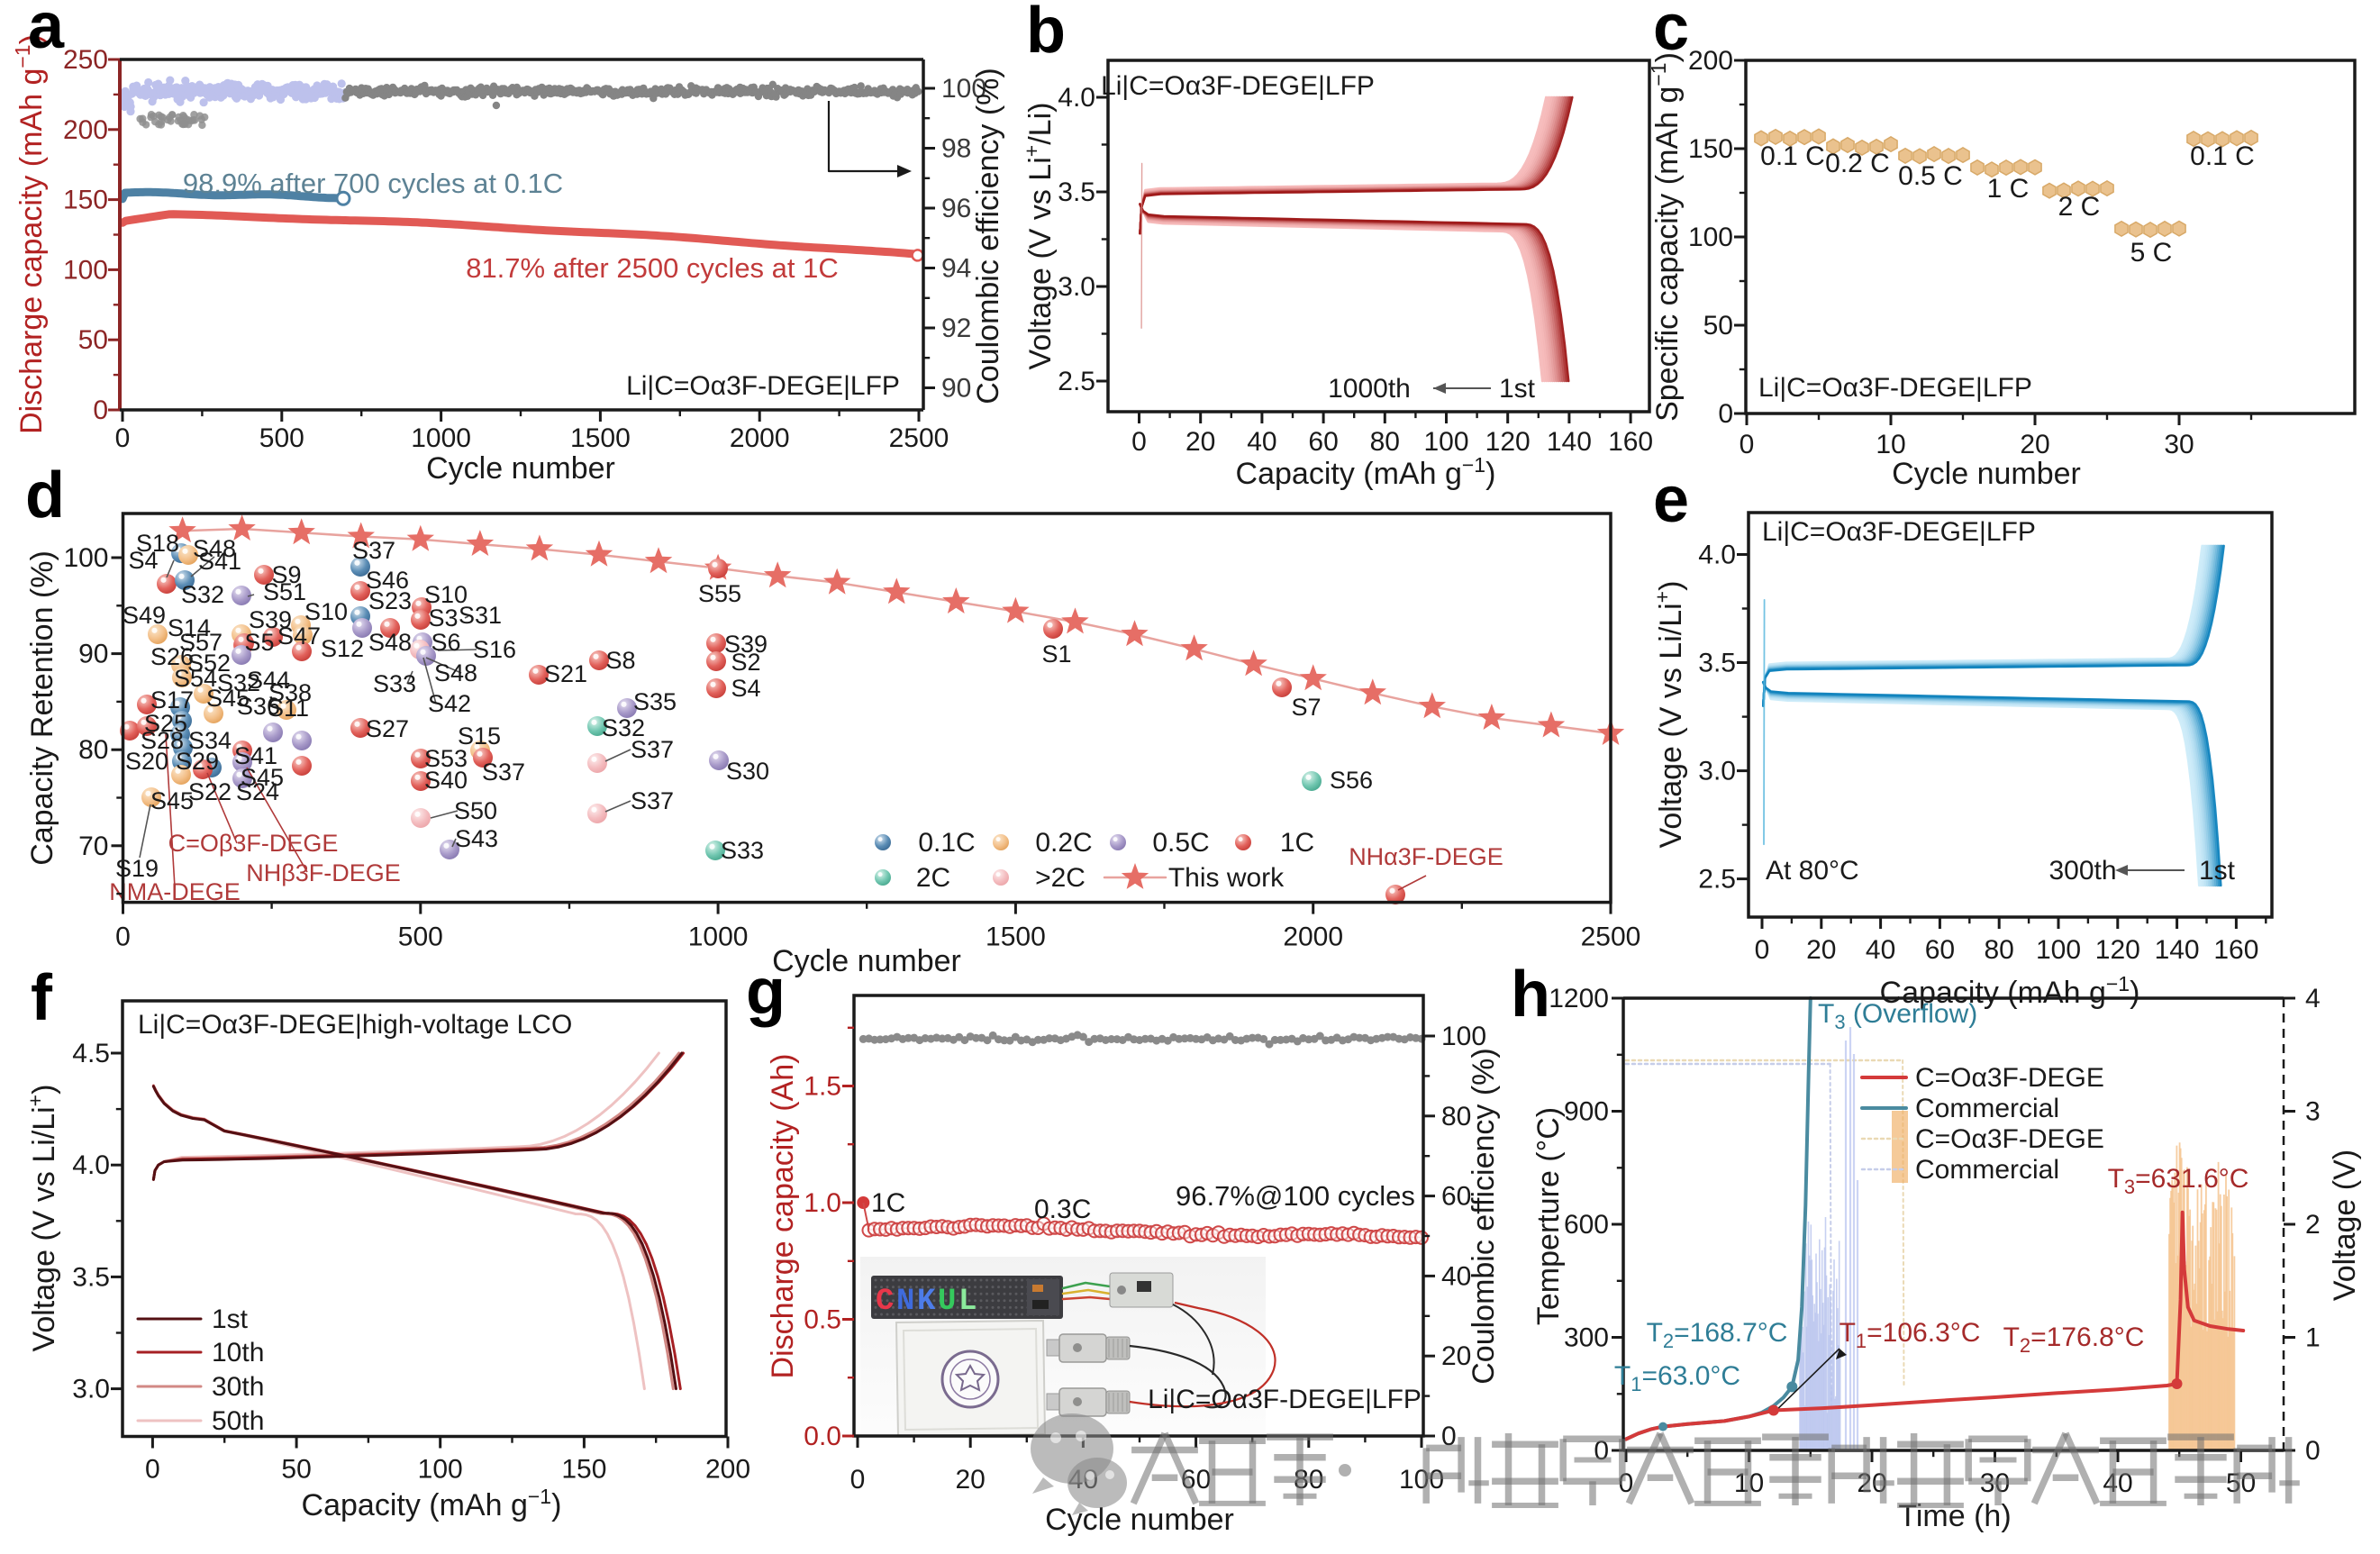 This screenshot has width=2380, height=1554. Describe the element at coordinates (1548, 1216) in the screenshot. I see `svg-text: Temperture (°C)` at that location.